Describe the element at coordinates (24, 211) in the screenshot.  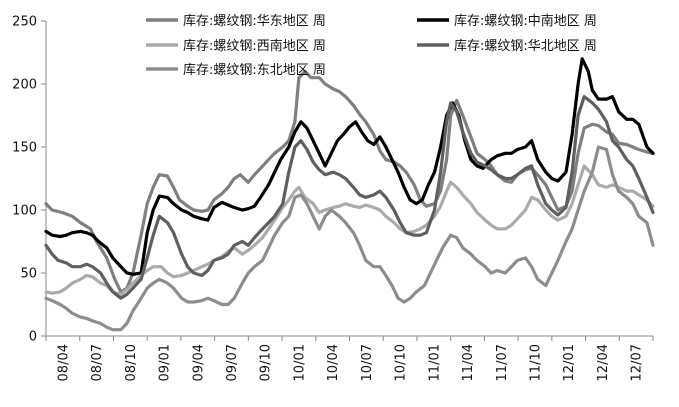
I see `y-tick-label: 100` at that location.